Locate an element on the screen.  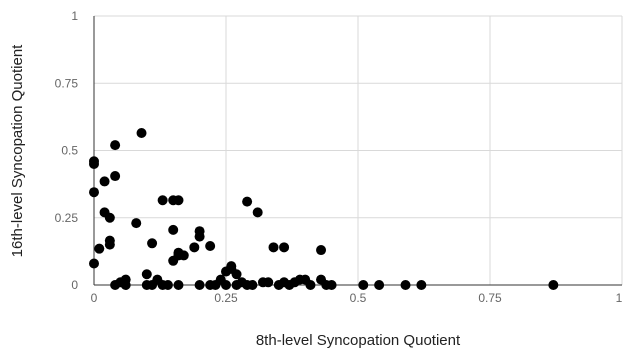
y-tick-label: 0.5 is located at coordinates (69, 151).